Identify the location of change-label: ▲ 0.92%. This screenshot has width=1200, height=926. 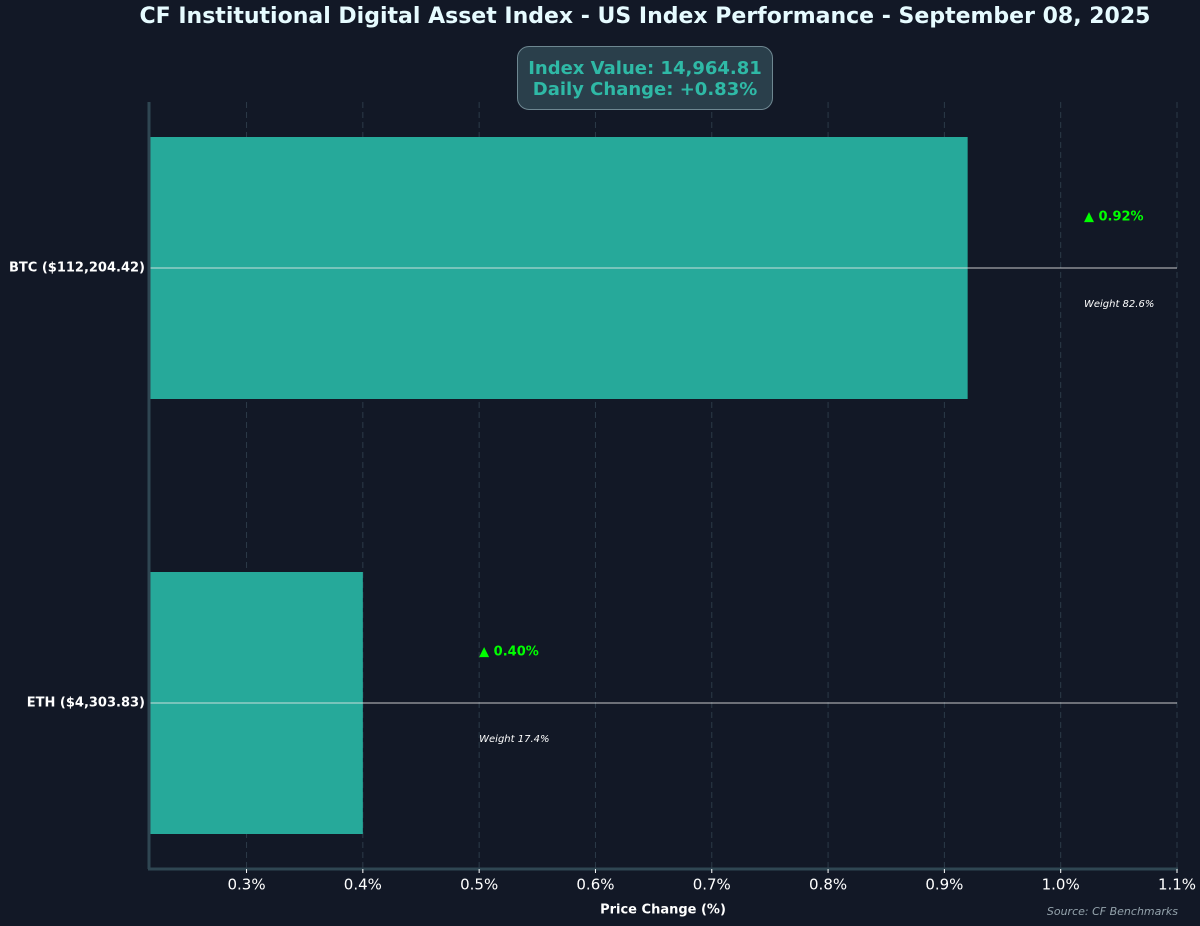
(1114, 217).